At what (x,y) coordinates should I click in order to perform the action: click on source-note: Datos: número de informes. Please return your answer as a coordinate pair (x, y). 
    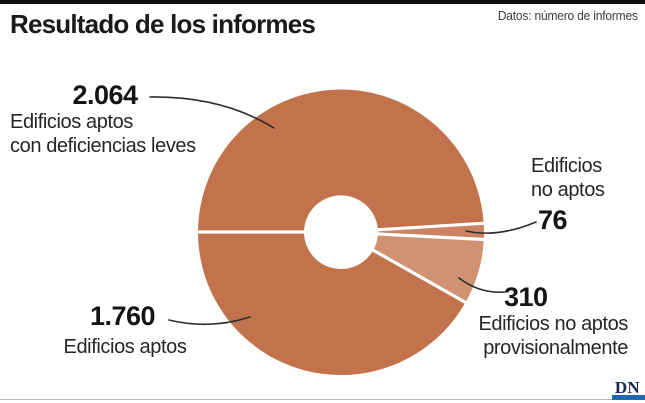
    Looking at the image, I should click on (568, 16).